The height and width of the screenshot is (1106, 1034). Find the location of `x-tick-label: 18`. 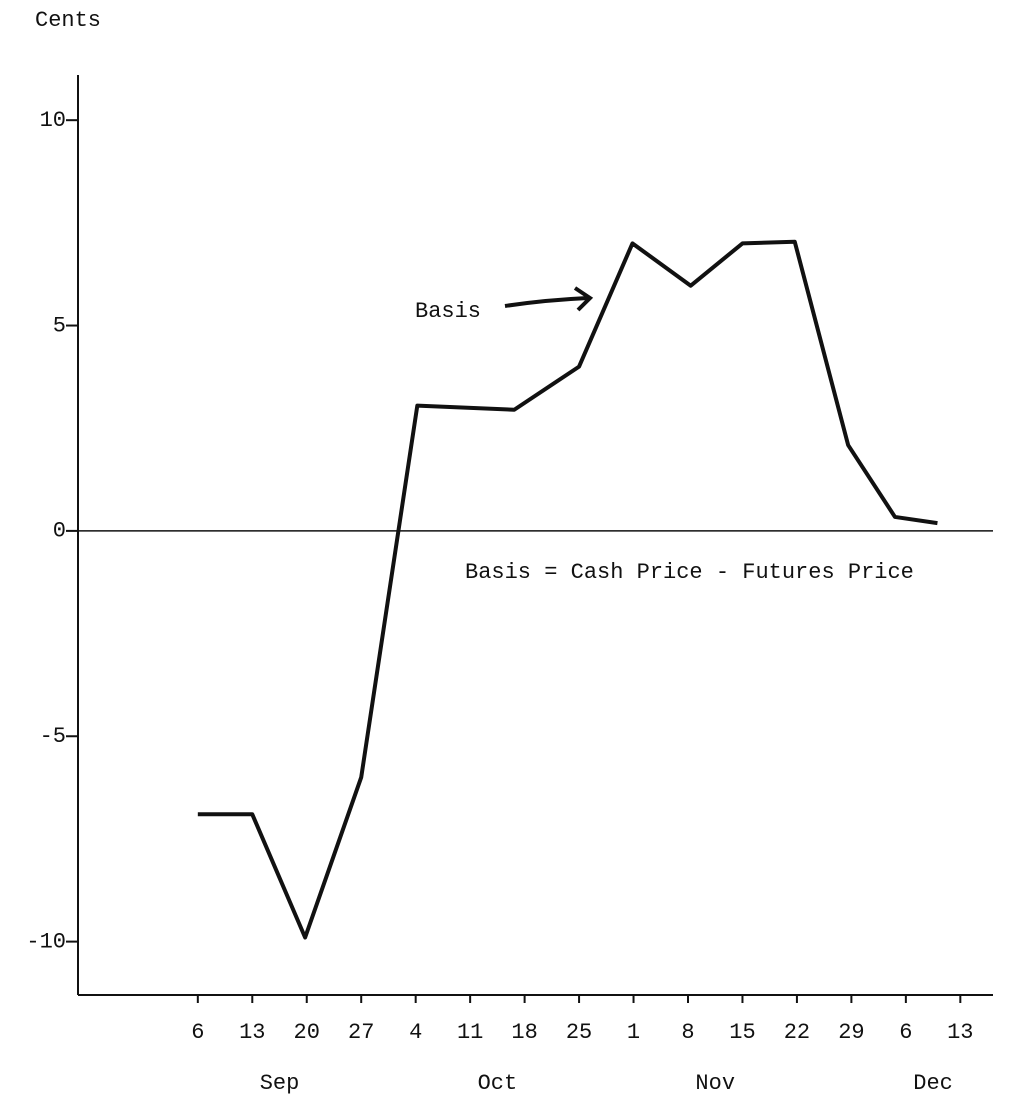

x-tick-label: 18 is located at coordinates (524, 1032).